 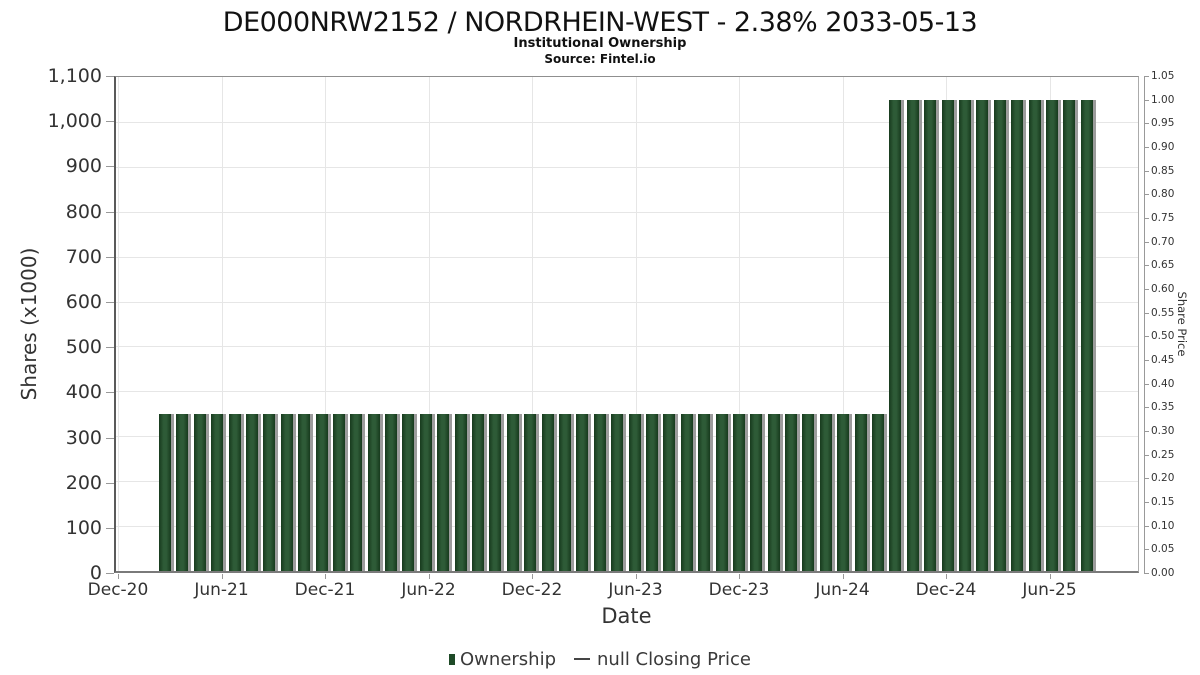 I want to click on x-tick-label: Dec-20, so click(x=118, y=590).